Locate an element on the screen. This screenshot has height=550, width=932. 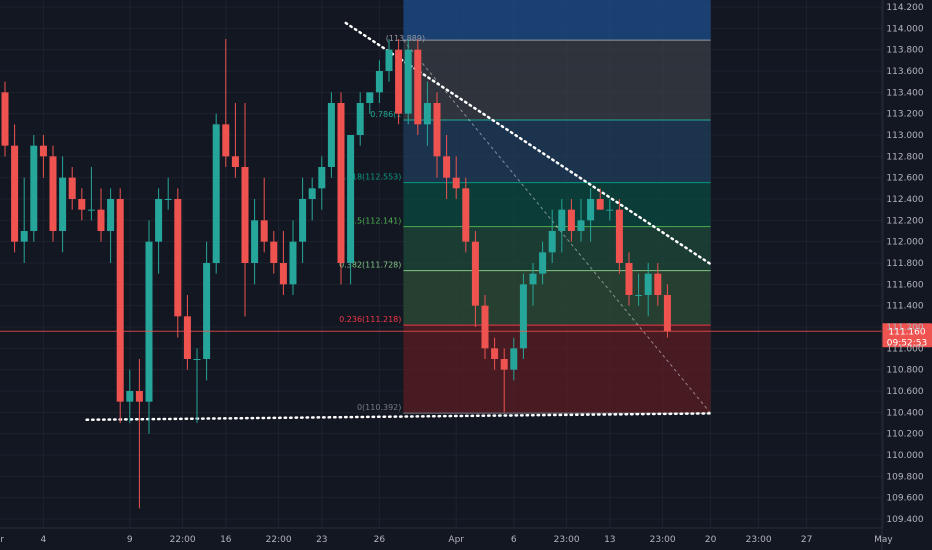
time-tick-label: May is located at coordinates (883, 540).